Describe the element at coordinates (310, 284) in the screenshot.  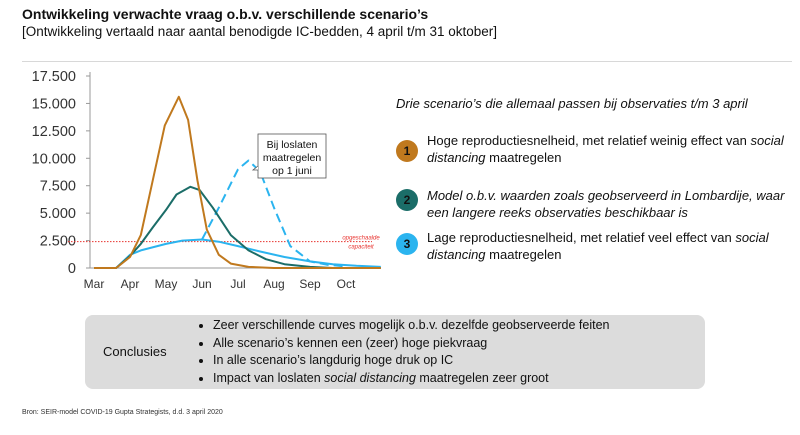
I see `x-tick-label: Sep` at that location.